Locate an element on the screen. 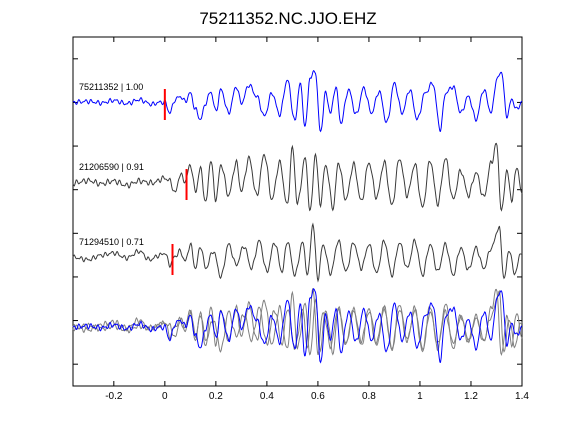 Image resolution: width=576 pixels, height=432 pixels. x-tick-label: 0.4 is located at coordinates (267, 396).